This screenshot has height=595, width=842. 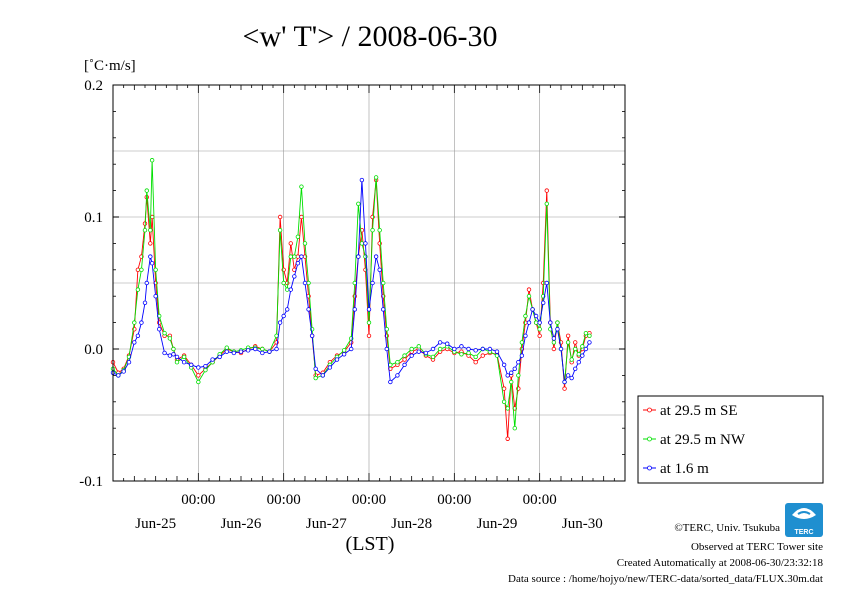 What do you see at coordinates (757, 547) in the screenshot?
I see `footer-observed: Observed at TERC Tower site` at bounding box center [757, 547].